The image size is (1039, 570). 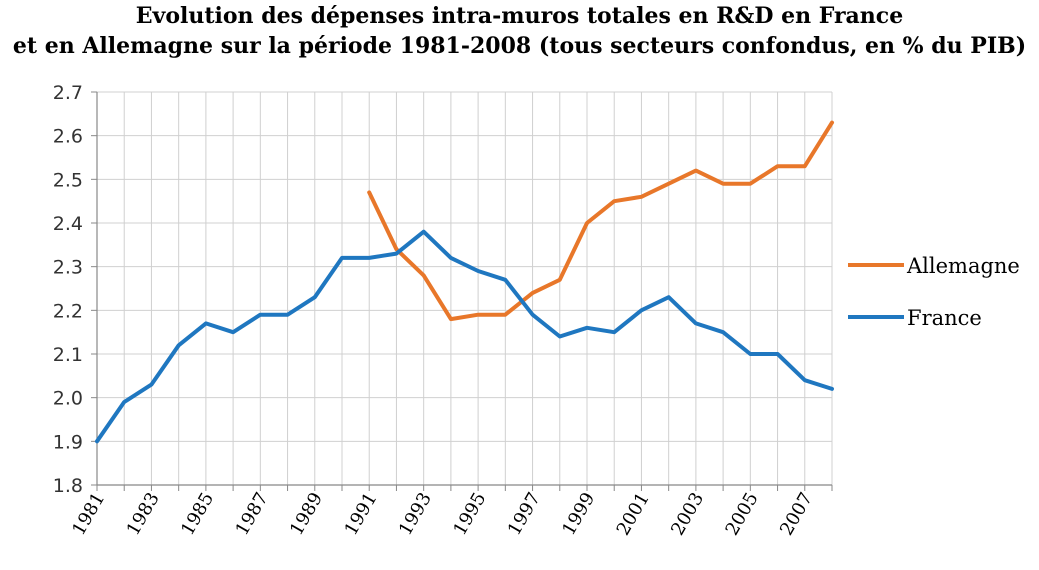 What do you see at coordinates (687, 514) in the screenshot?
I see `x-tick-label: 2003` at bounding box center [687, 514].